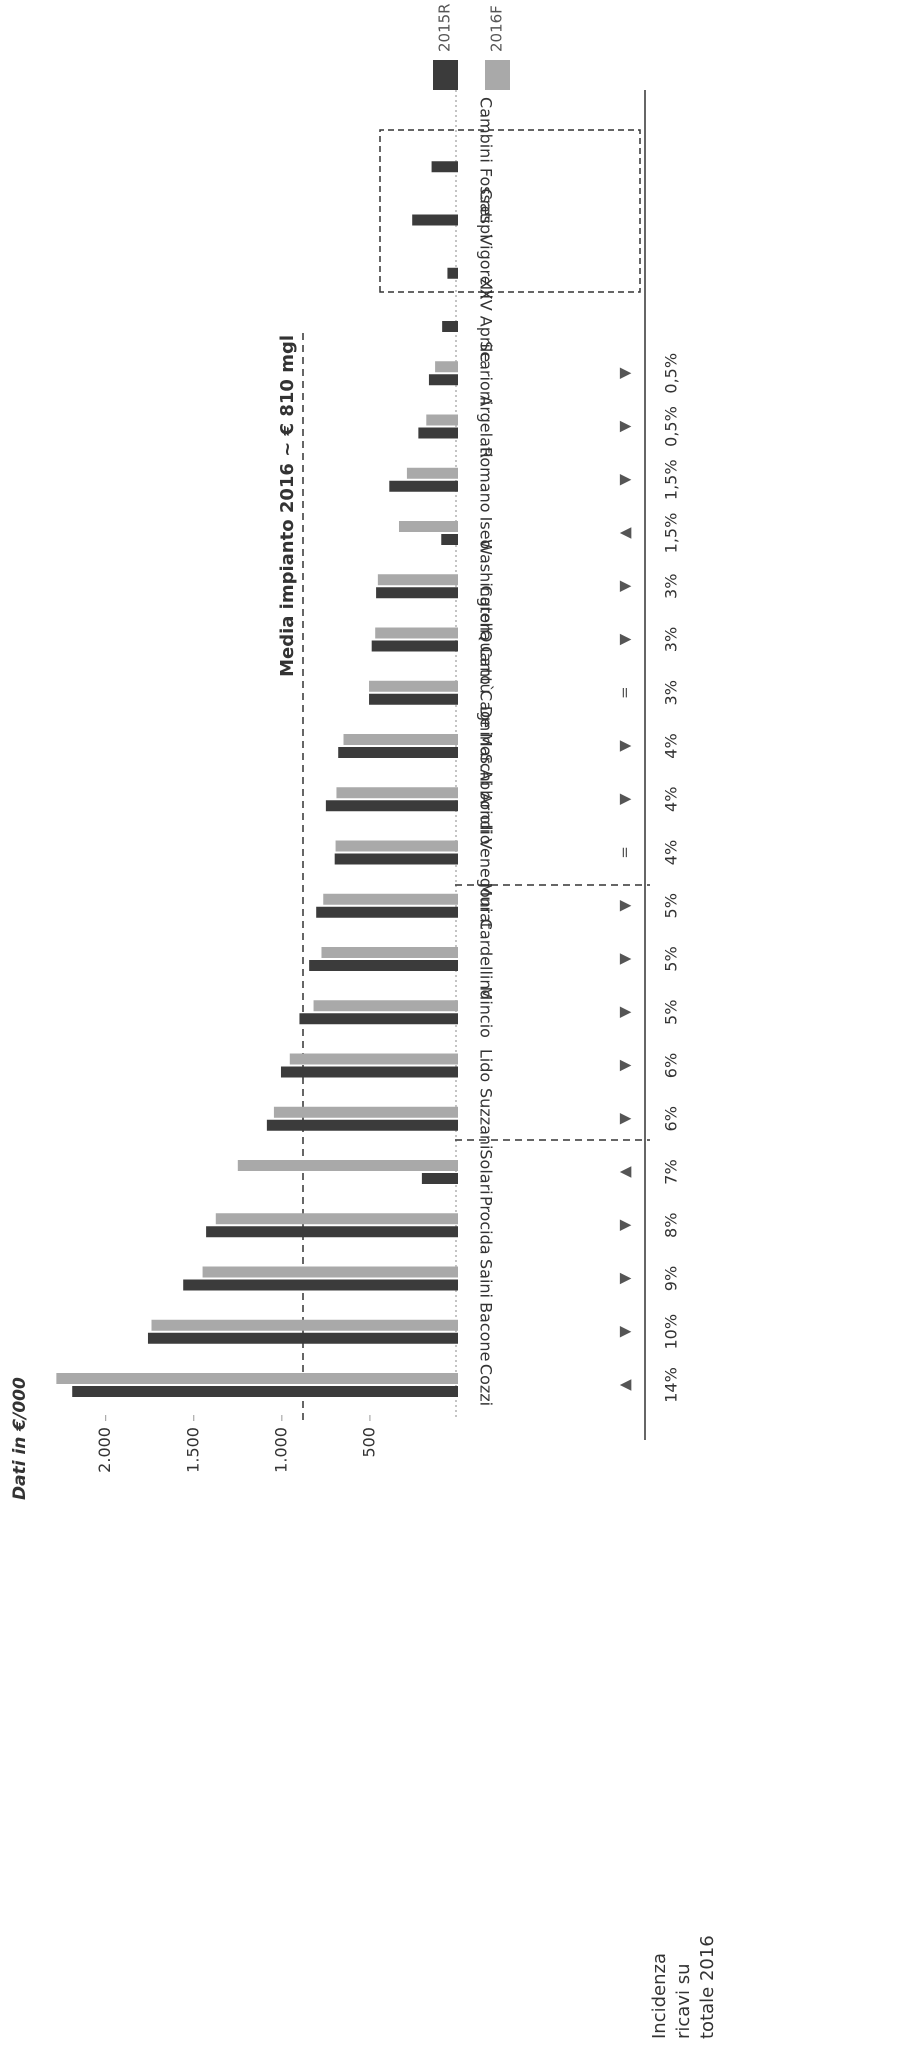  Describe the element at coordinates (486, 373) in the screenshot. I see `category-label: Scarioni` at that location.